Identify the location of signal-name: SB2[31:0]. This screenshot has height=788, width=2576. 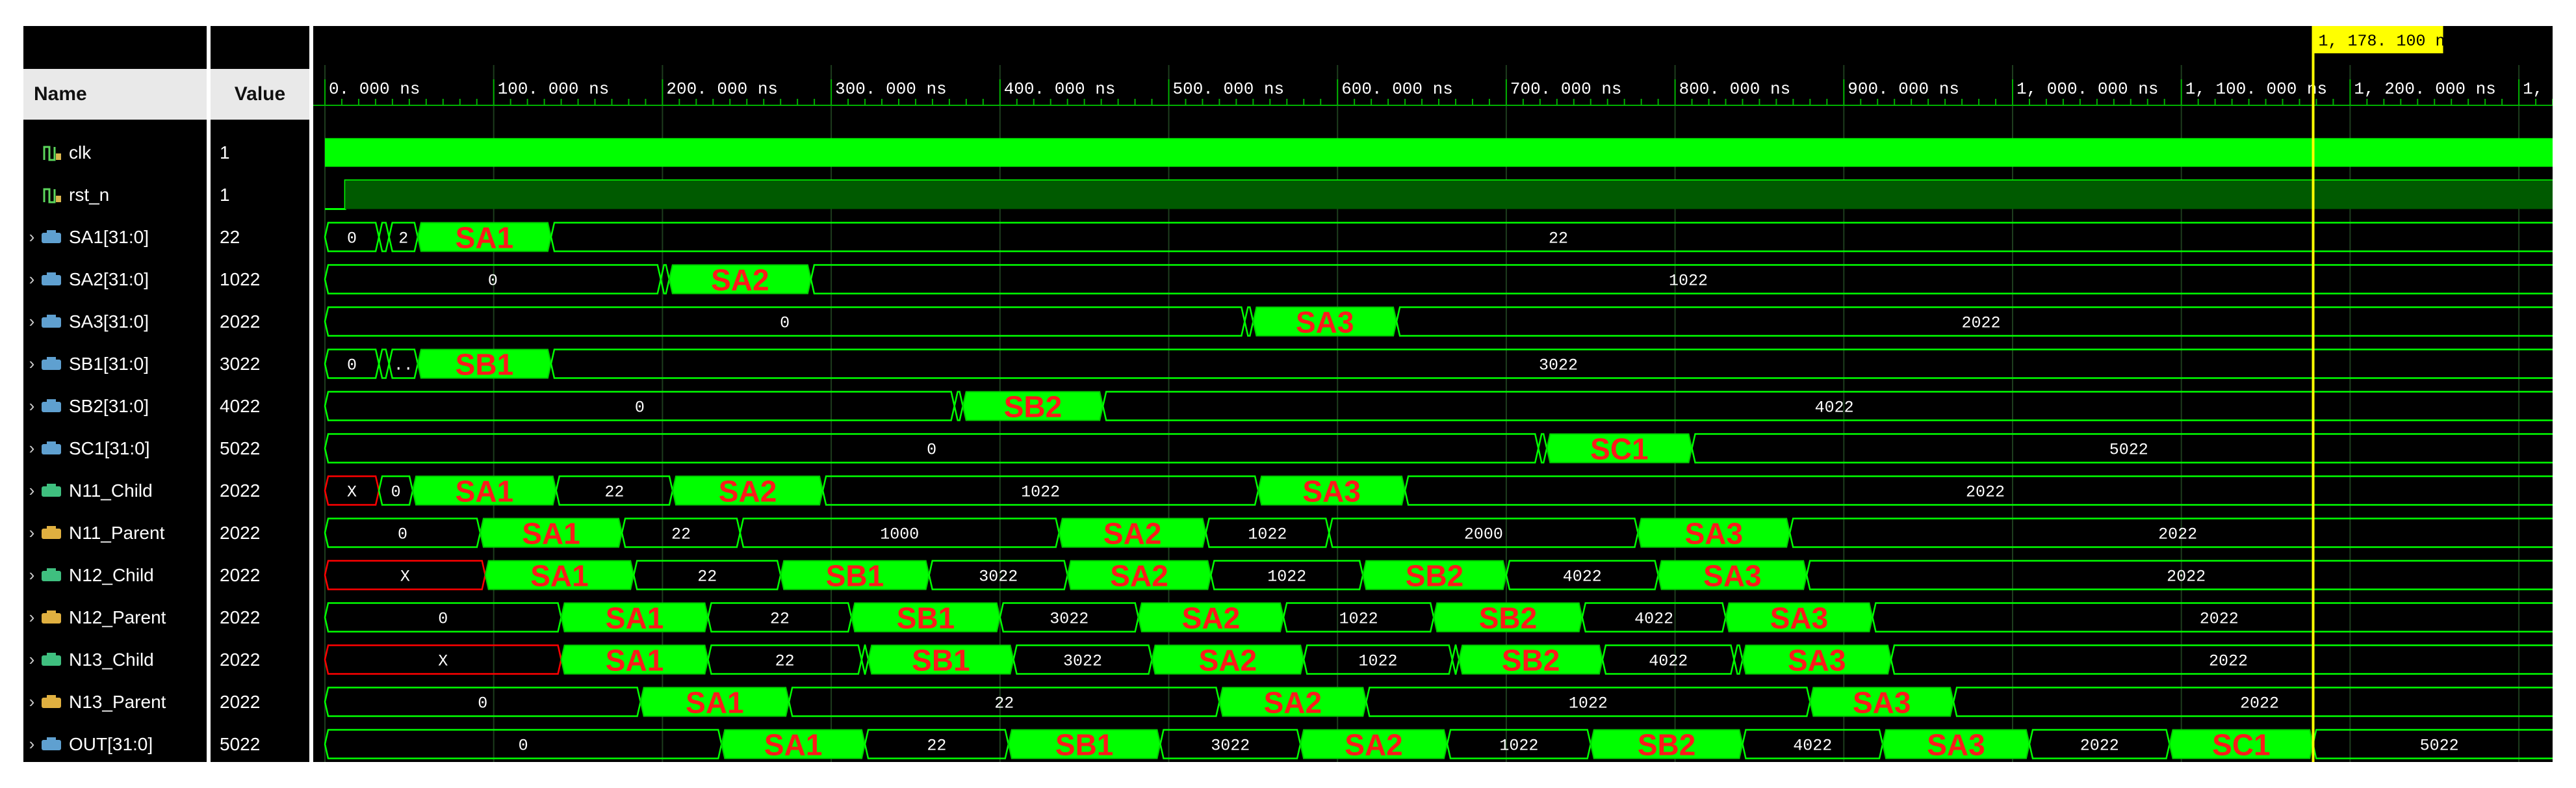
(109, 405).